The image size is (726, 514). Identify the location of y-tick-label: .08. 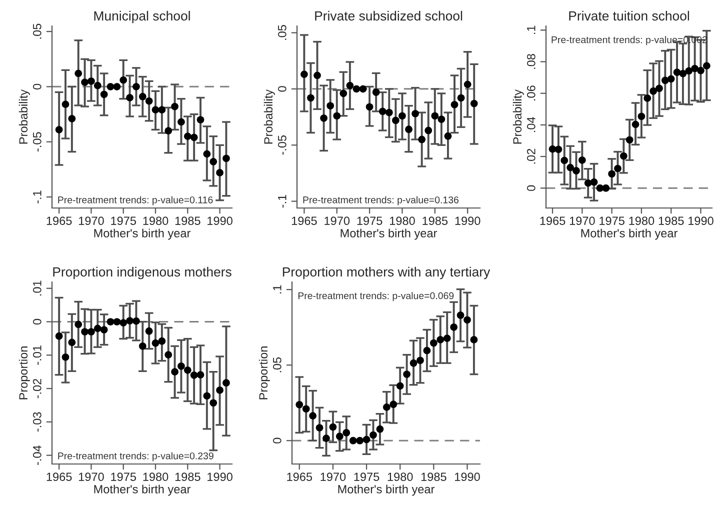
(531, 61).